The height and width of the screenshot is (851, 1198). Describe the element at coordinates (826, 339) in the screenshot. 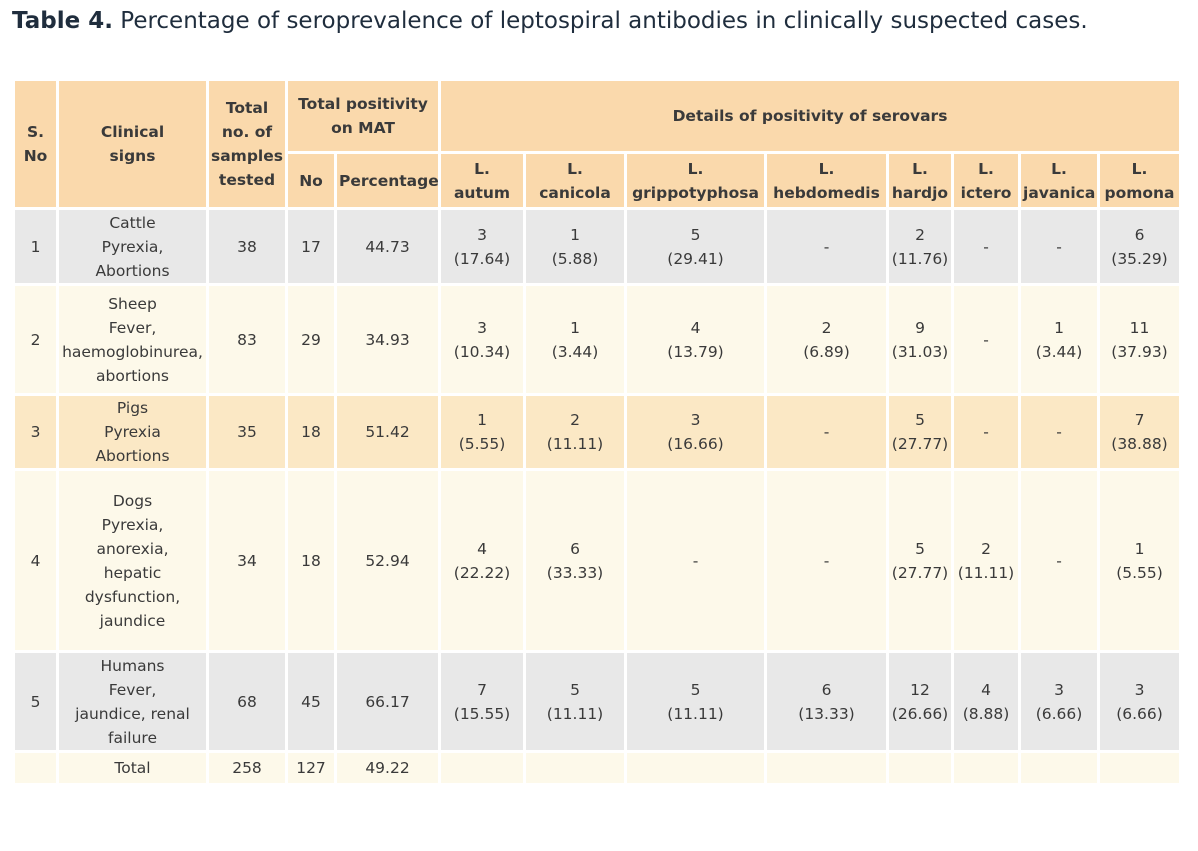

I see `serovar-cell: 2 (6.89)` at that location.